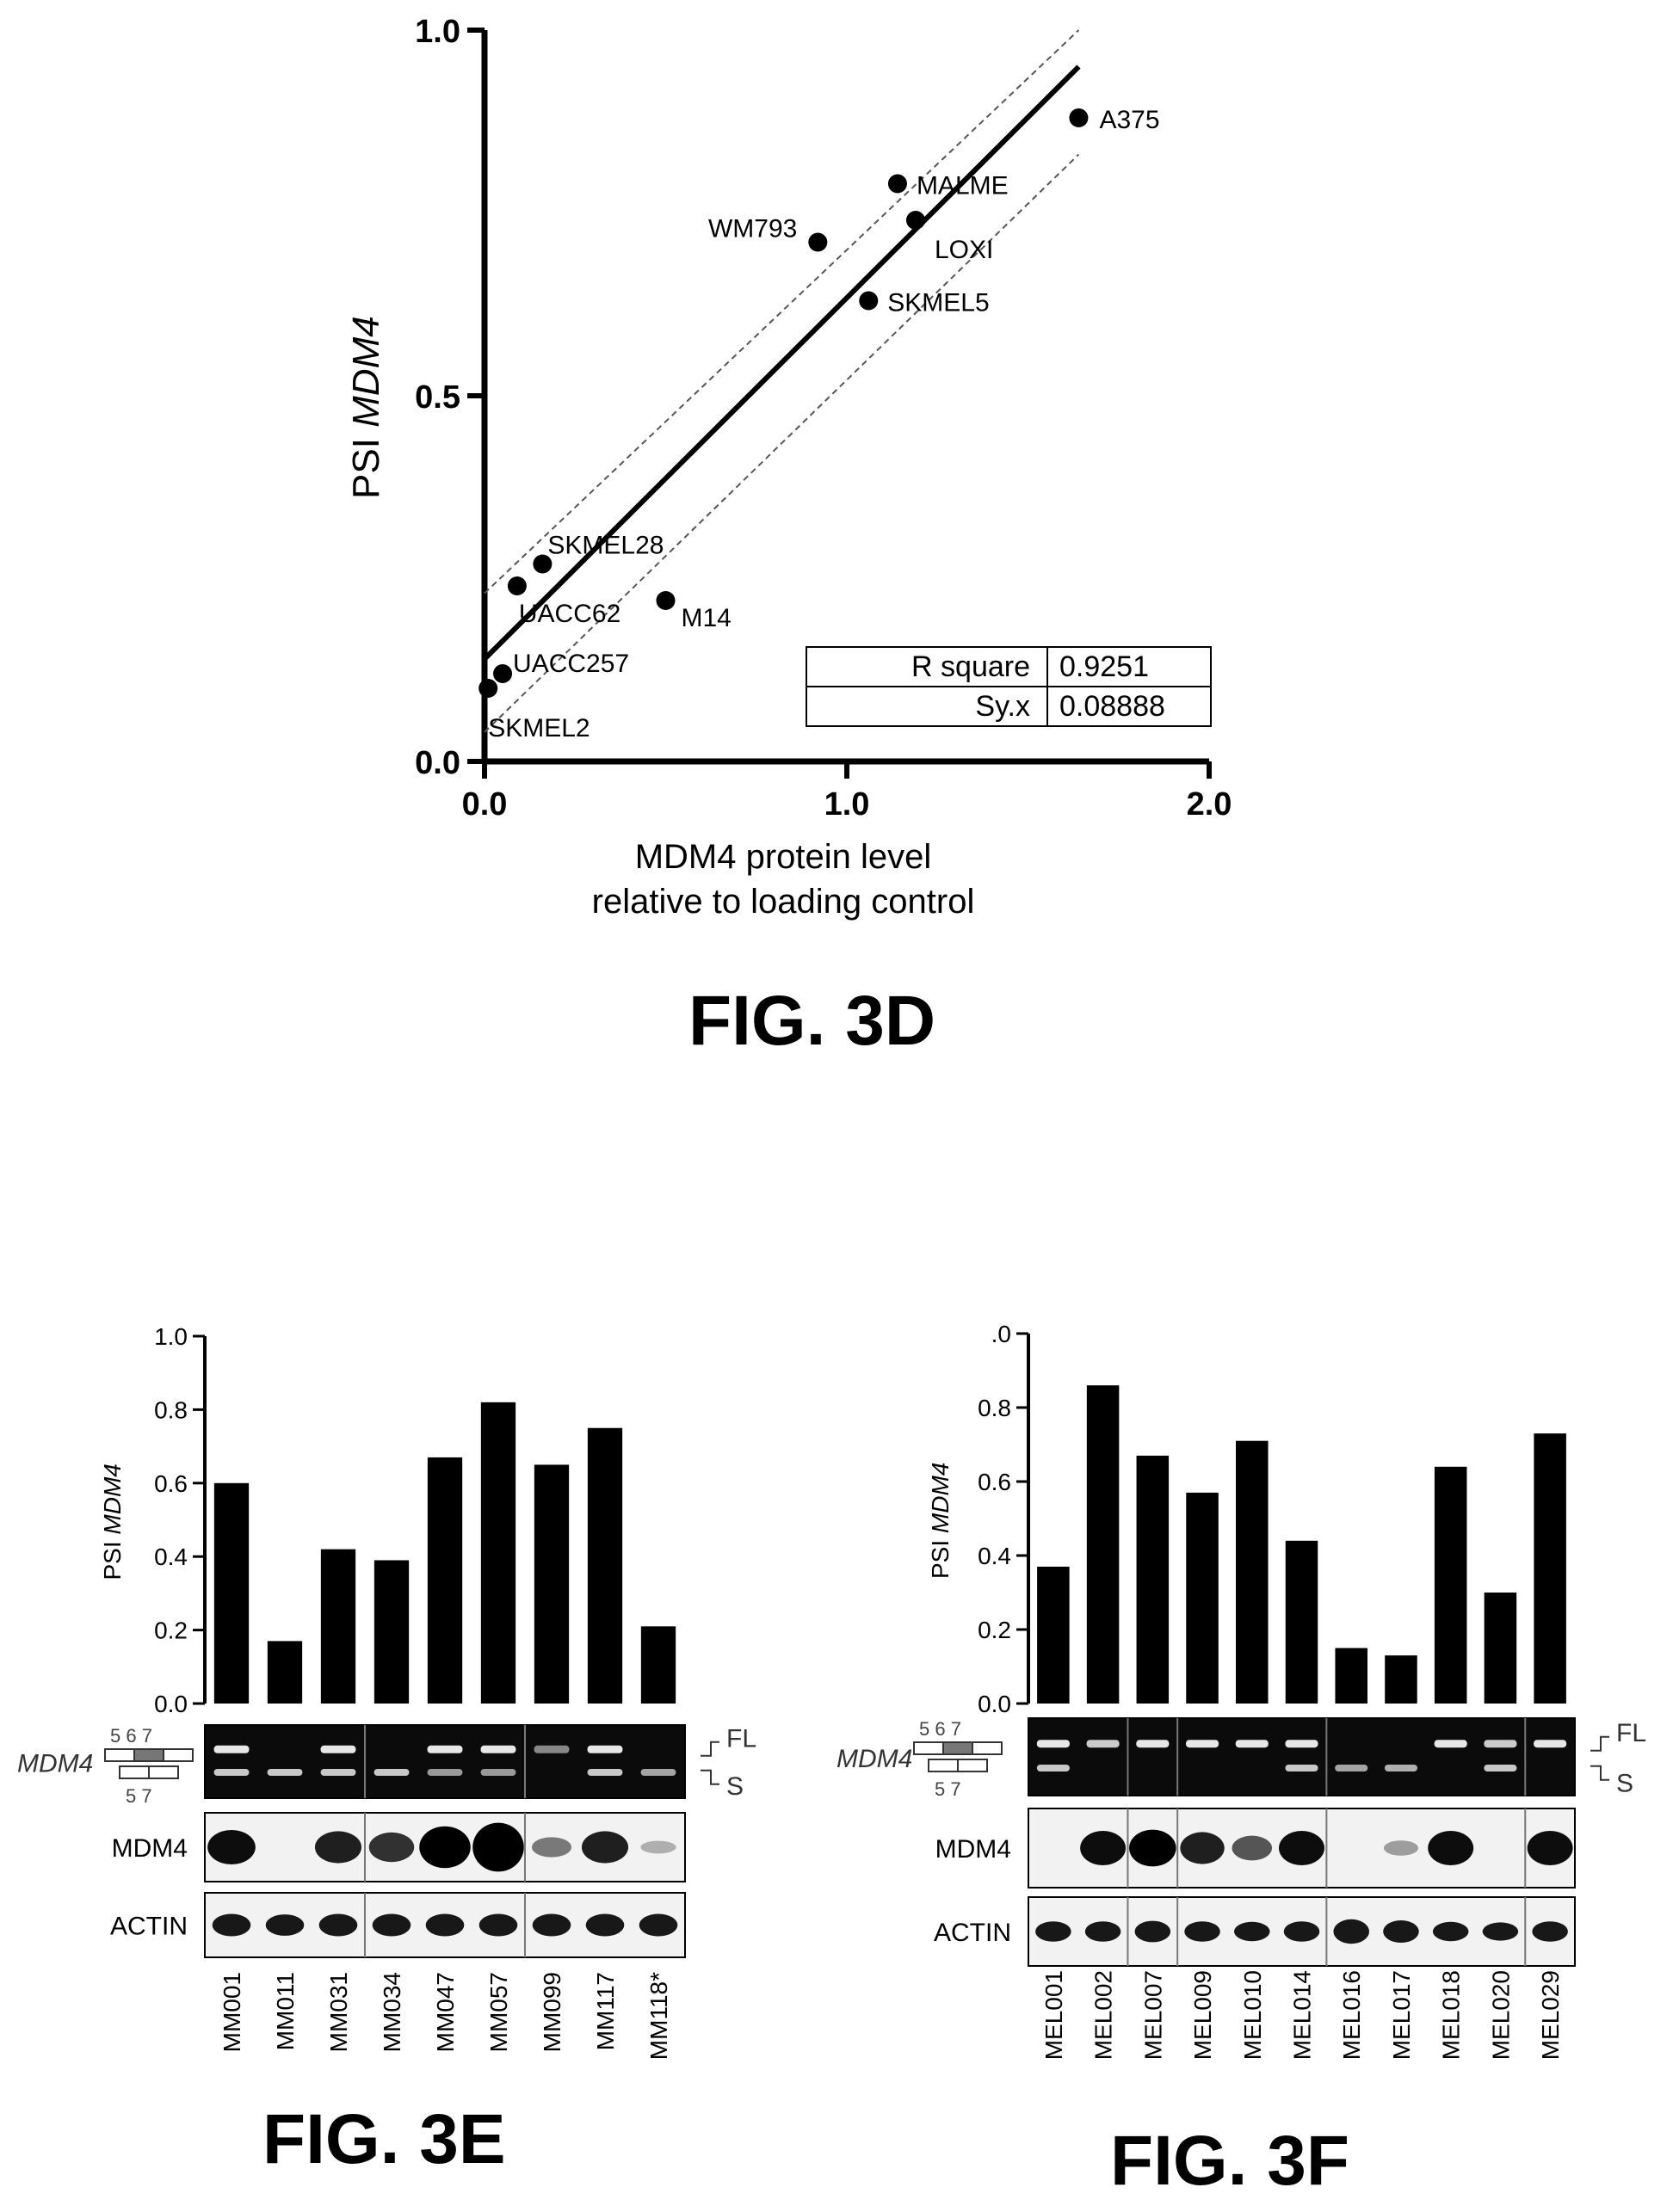 The image size is (1673, 2212). Describe the element at coordinates (948, 1789) in the screenshot. I see `fig-3f-exon-numbers-bottom: 5 7` at that location.